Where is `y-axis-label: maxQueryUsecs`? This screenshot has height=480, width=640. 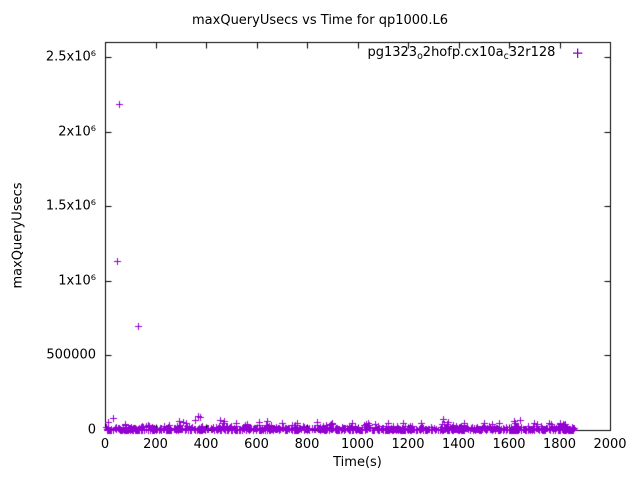
y-axis-label: maxQueryUsecs is located at coordinates (18, 235).